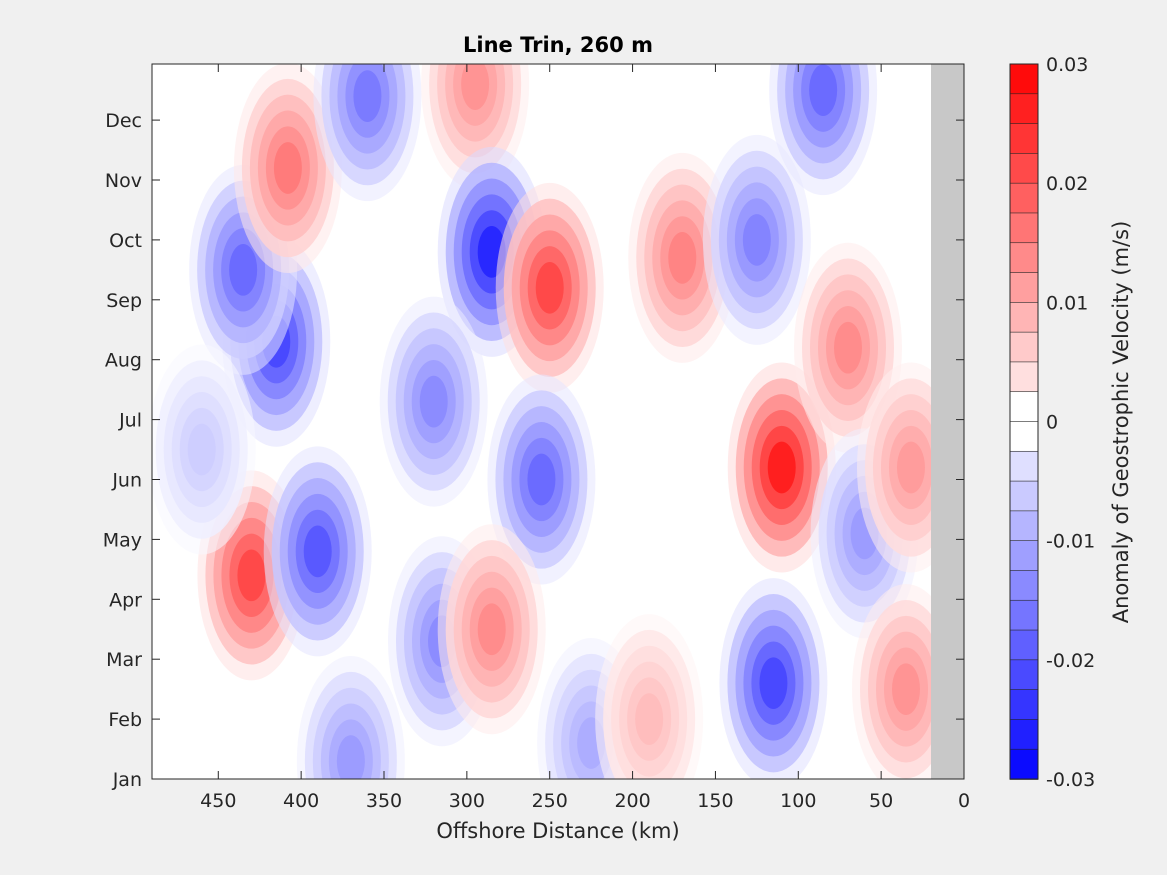  I want to click on x-tick-label: 400, so click(301, 801).